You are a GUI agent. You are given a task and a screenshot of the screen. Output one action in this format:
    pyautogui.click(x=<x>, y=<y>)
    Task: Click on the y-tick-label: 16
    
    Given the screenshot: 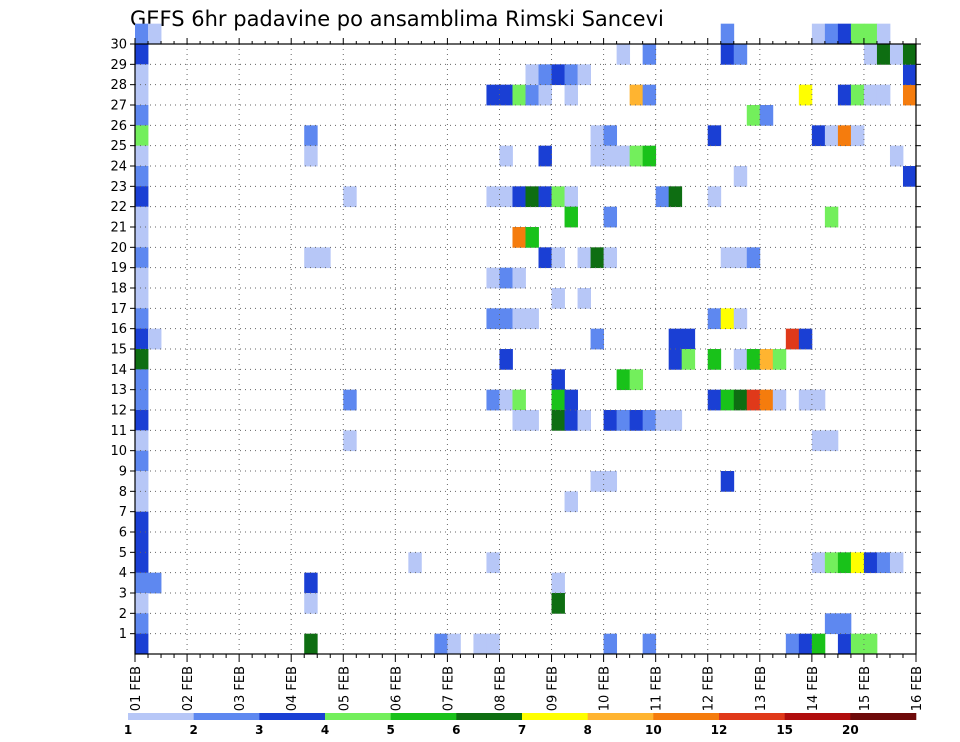 What is the action you would take?
    pyautogui.click(x=118, y=329)
    